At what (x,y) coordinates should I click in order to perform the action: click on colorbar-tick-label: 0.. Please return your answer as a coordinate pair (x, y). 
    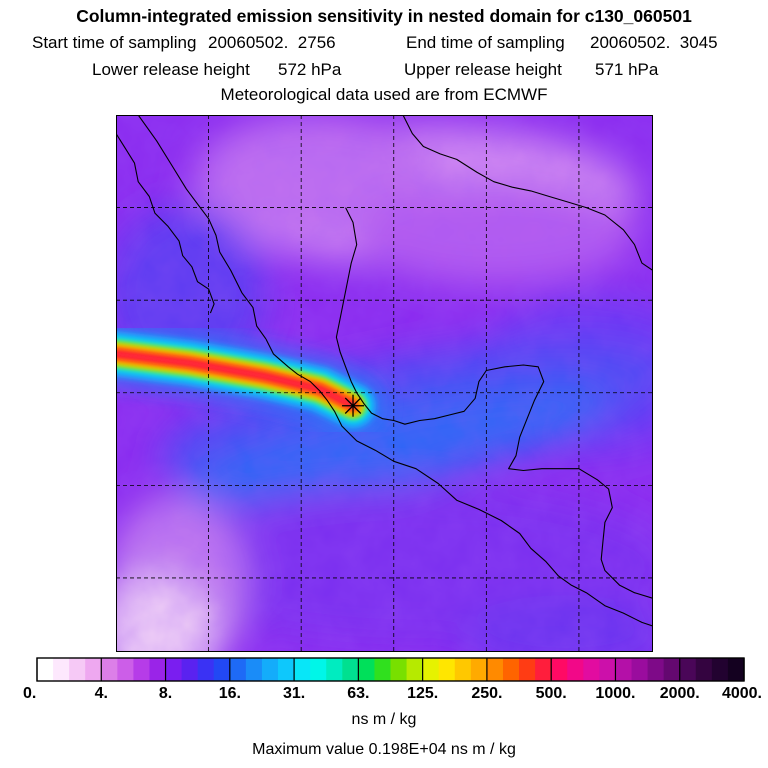
    Looking at the image, I should click on (29, 693).